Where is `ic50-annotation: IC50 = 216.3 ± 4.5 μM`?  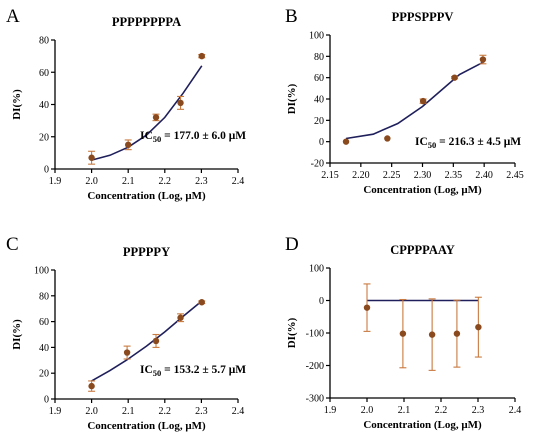
ic50-annotation: IC50 = 216.3 ± 4.5 μM is located at coordinates (468, 143).